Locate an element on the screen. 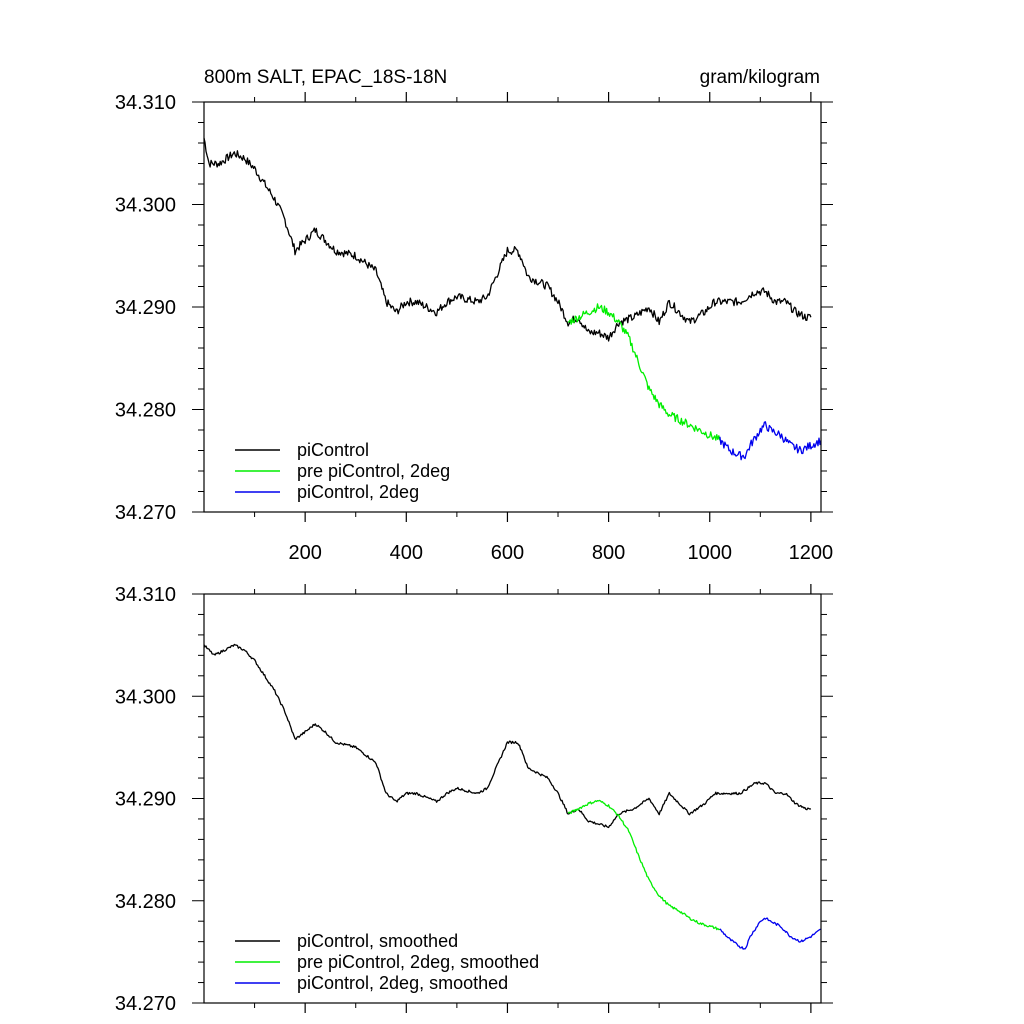  legend-label-2: piControl, 2deg is located at coordinates (358, 492).